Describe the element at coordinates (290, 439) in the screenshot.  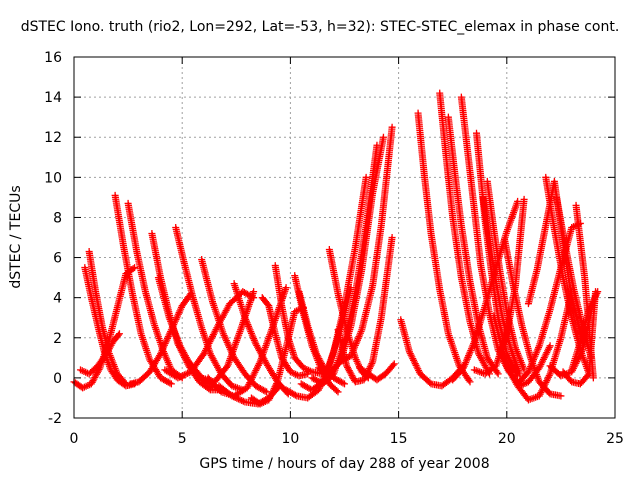
I see `x-tick-label: 10` at that location.